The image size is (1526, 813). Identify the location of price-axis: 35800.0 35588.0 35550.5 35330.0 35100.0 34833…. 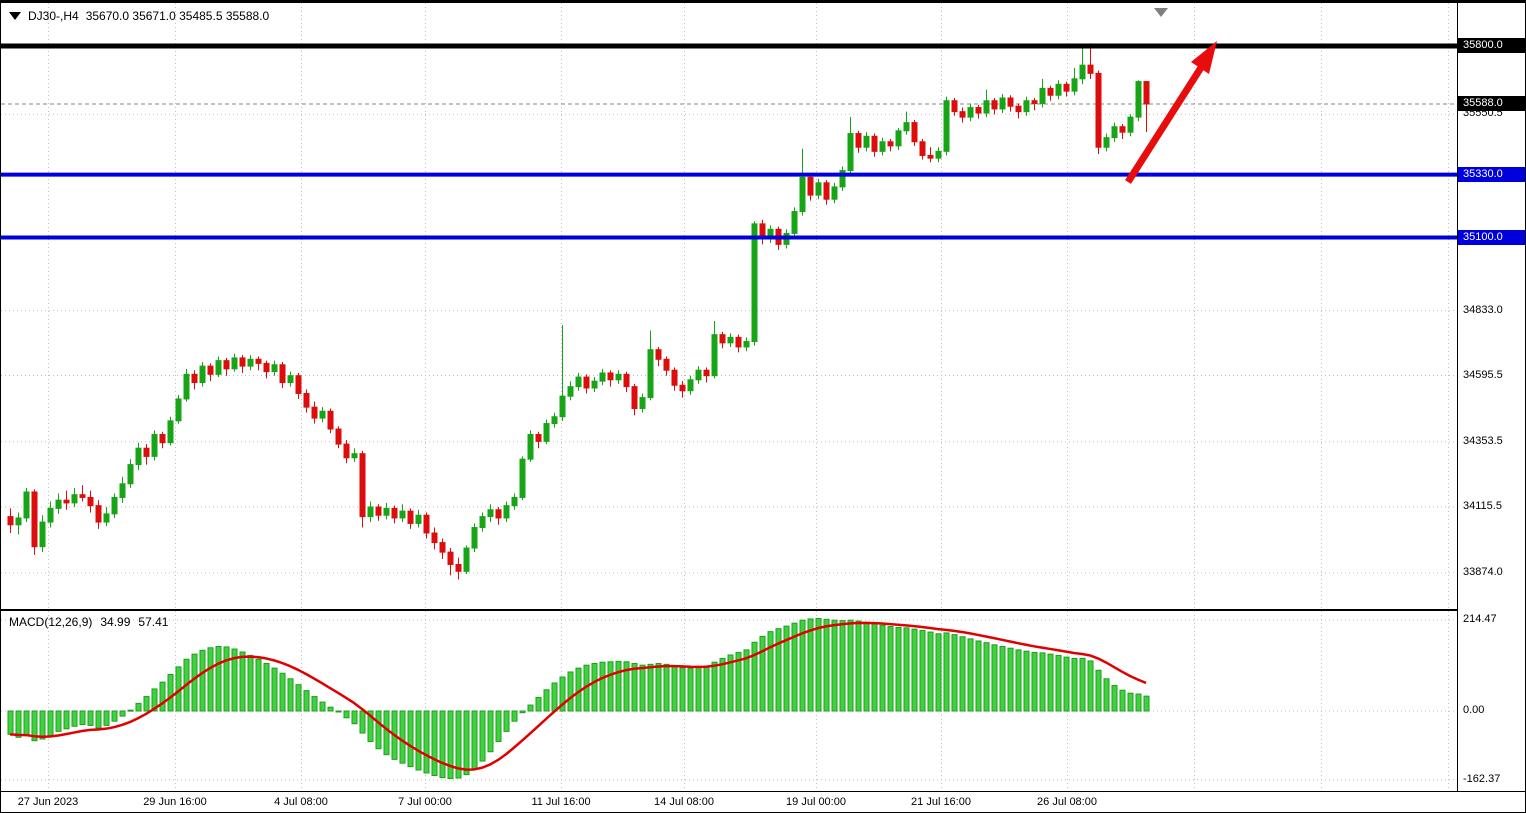
(1491, 397).